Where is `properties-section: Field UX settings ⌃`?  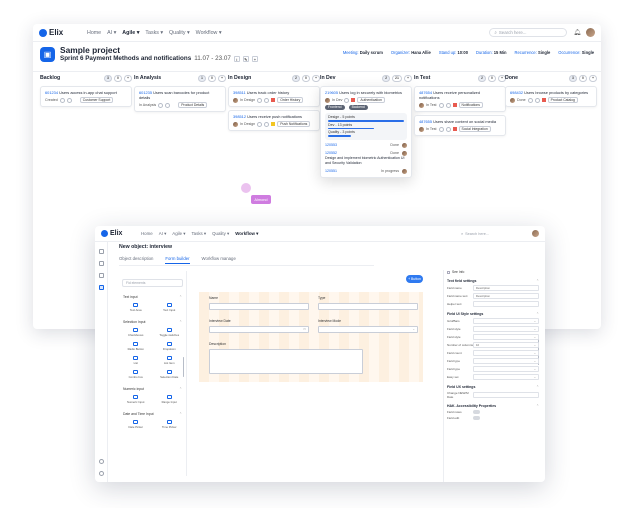
properties-section: Field UX settings ⌃ is located at coordinates (493, 387).